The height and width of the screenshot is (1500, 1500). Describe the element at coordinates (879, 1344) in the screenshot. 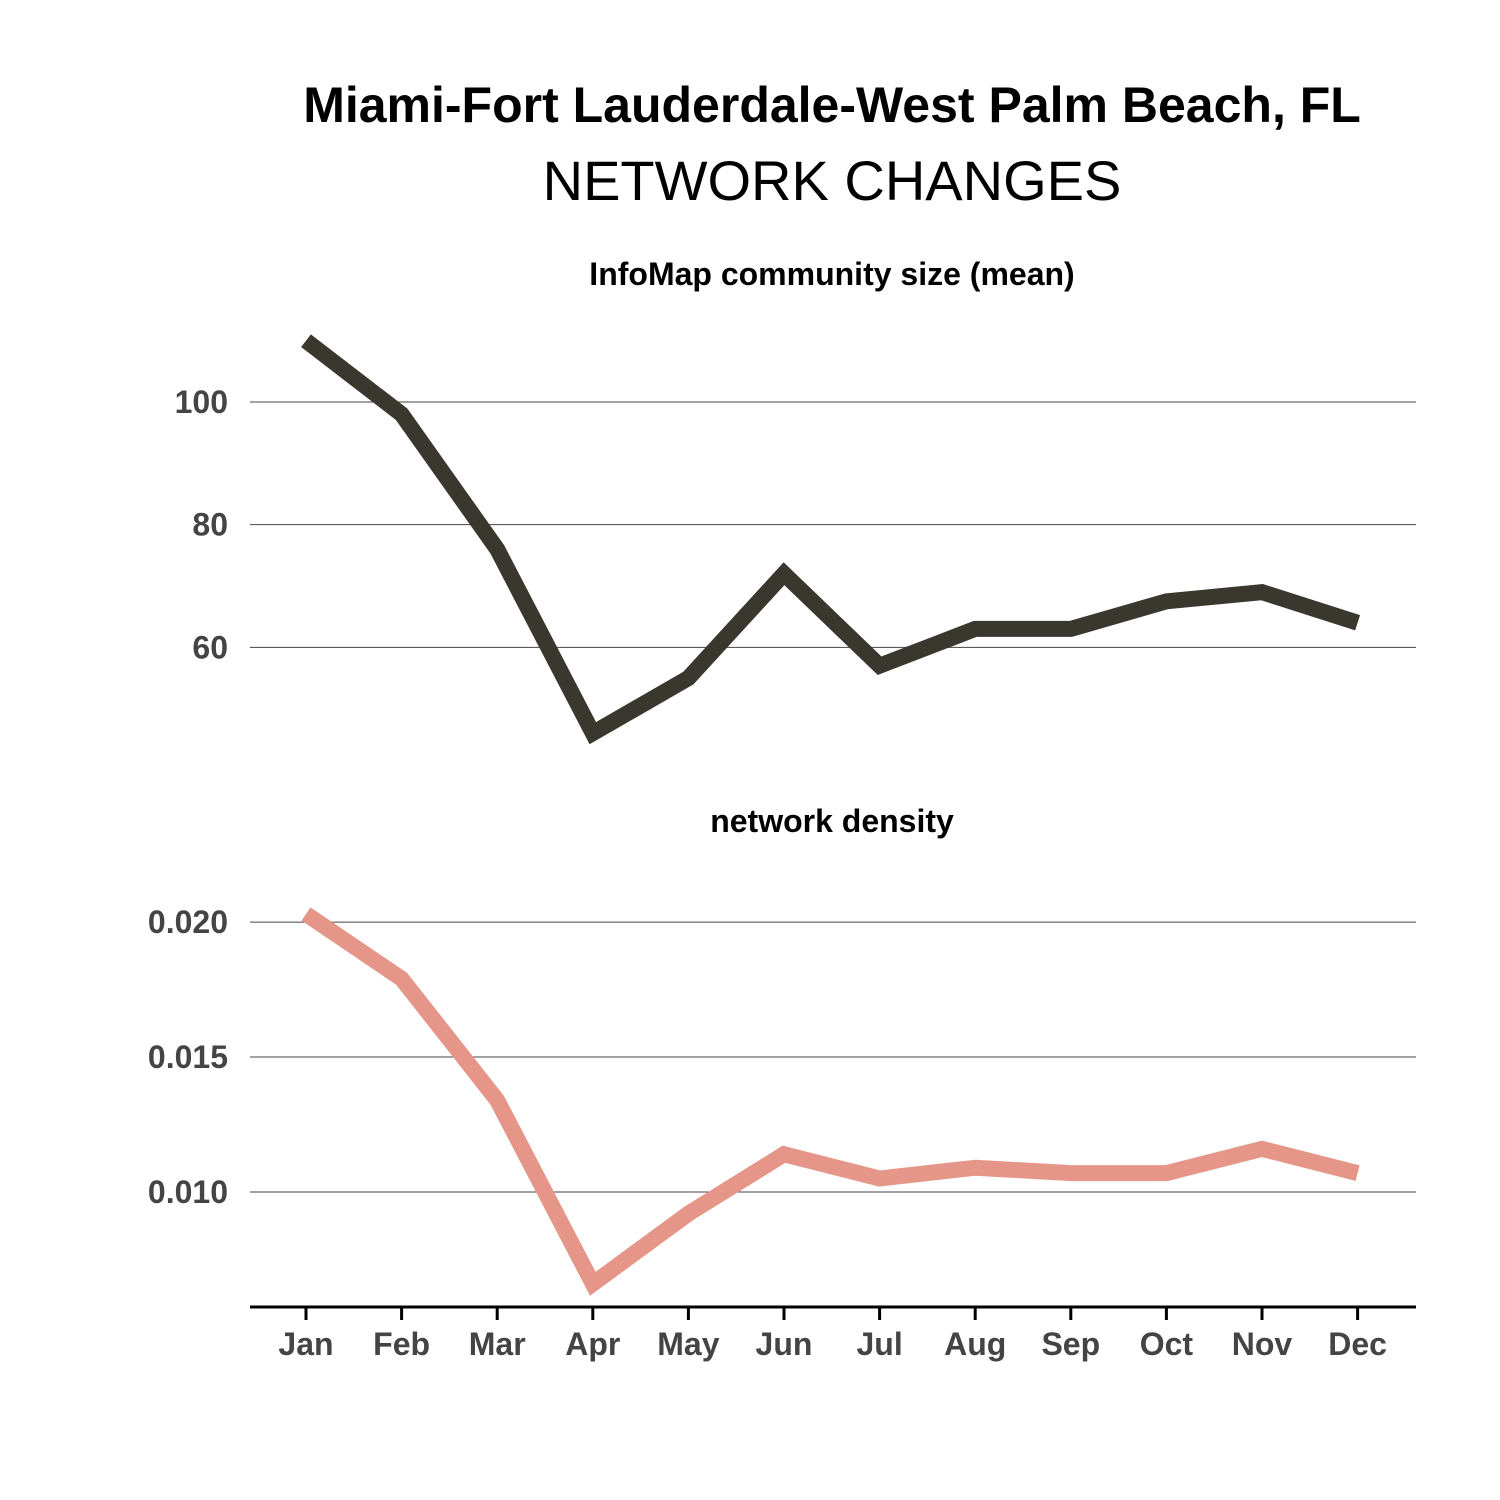

I see `x-tick-label: Jul` at that location.